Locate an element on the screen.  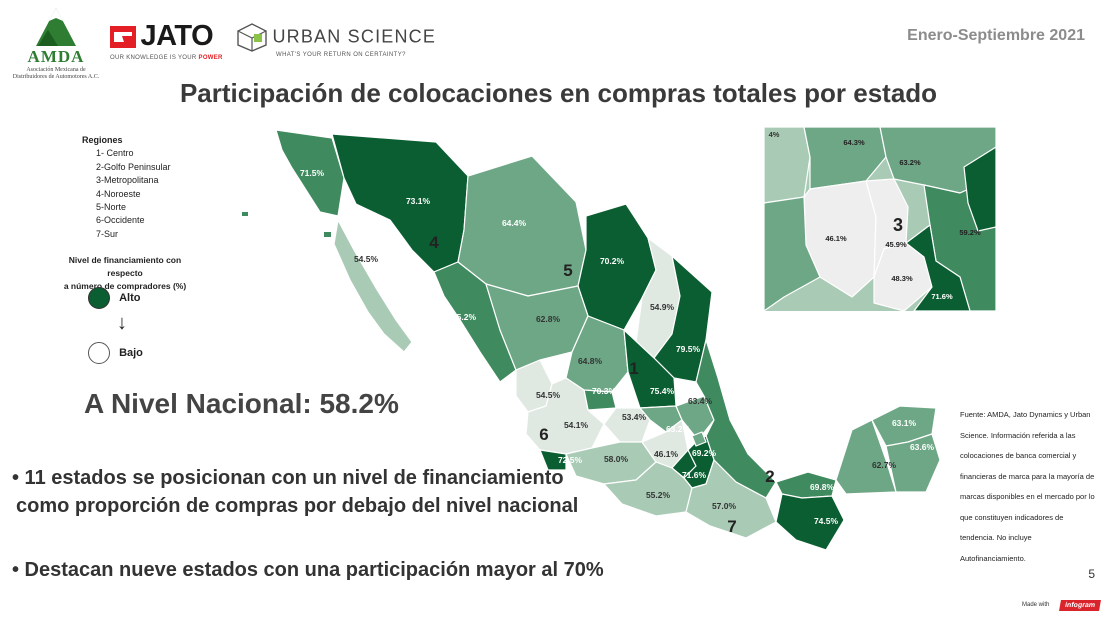
mountain-icon is located at coordinates (56, 27).